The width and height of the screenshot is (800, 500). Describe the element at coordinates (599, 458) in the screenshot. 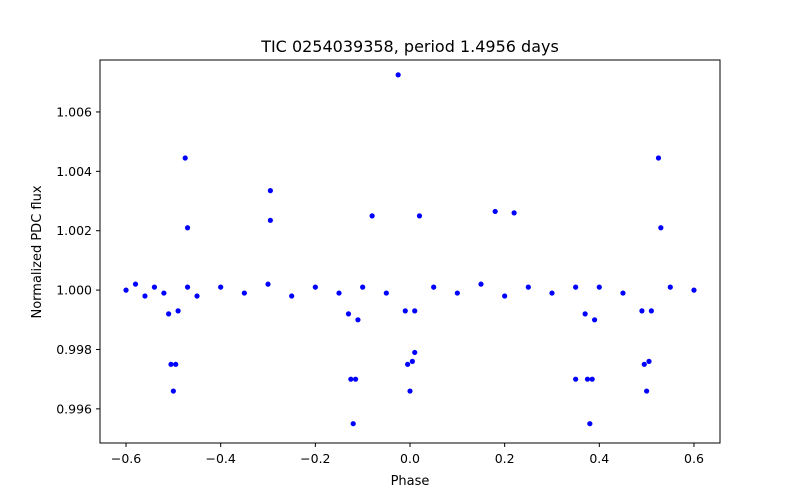

I see `x-tick-label: 0.4` at that location.